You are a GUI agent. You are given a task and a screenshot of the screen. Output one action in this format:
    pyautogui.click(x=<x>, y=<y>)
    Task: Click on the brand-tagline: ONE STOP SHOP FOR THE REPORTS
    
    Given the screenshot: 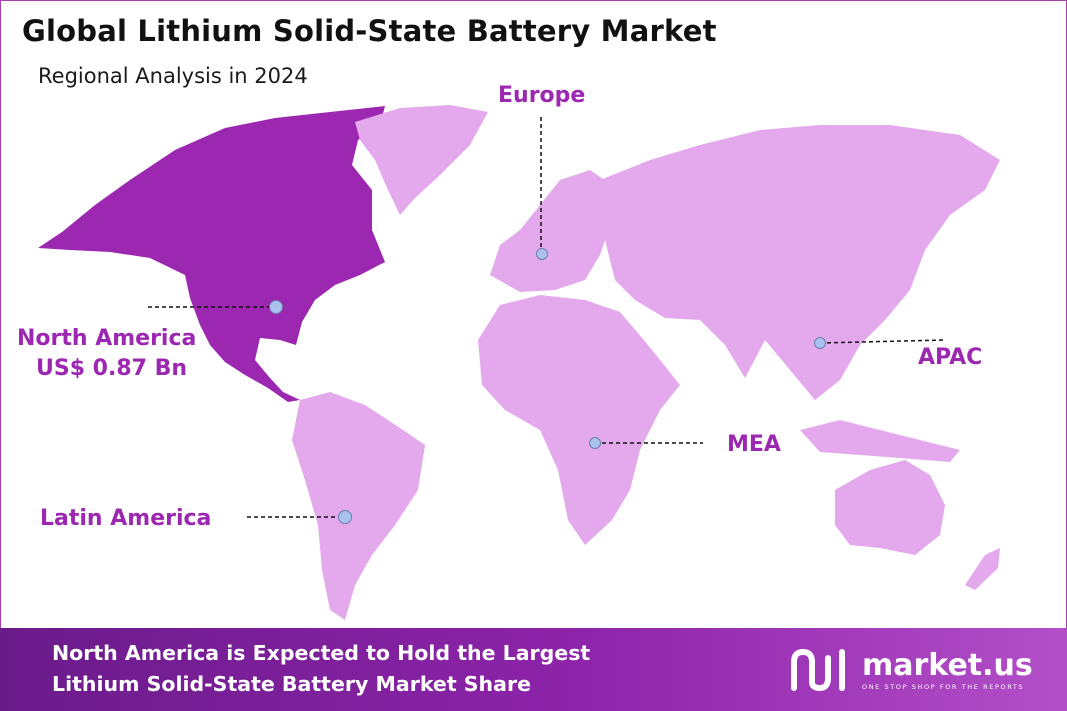 What is the action you would take?
    pyautogui.click(x=943, y=687)
    